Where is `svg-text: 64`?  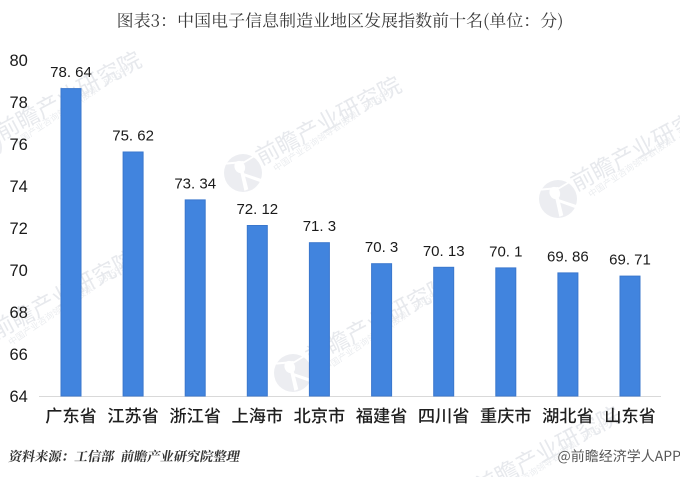
svg-text: 64 is located at coordinates (18, 397).